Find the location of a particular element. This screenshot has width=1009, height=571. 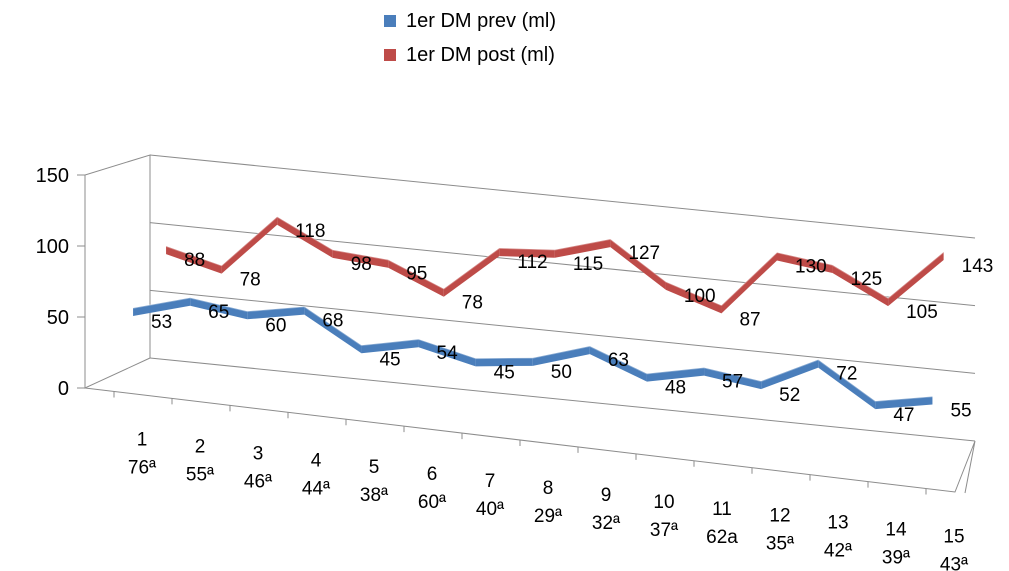

legend-label-post: 1er DM post (ml) is located at coordinates (480, 55).